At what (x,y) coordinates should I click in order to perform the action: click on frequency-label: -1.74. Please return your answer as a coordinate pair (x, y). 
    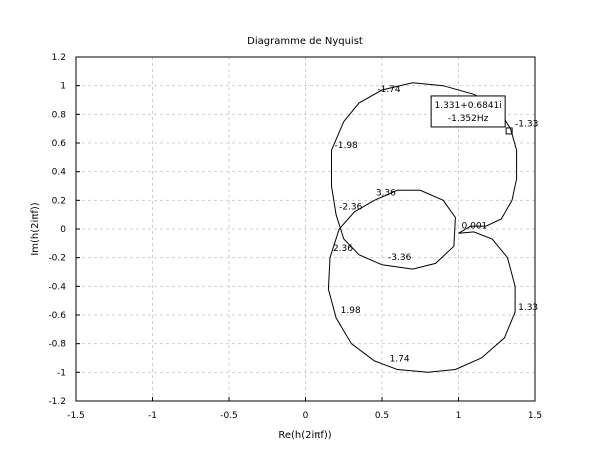
    Looking at the image, I should click on (389, 90).